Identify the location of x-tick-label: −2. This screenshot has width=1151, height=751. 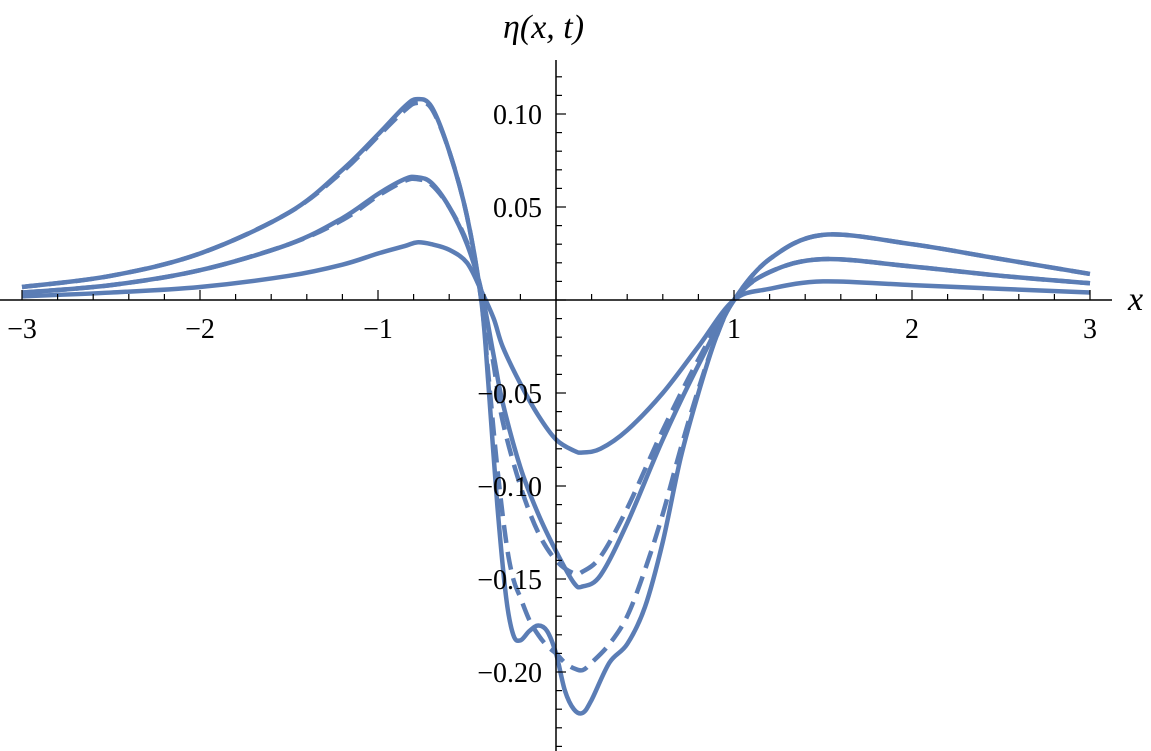
(200, 329).